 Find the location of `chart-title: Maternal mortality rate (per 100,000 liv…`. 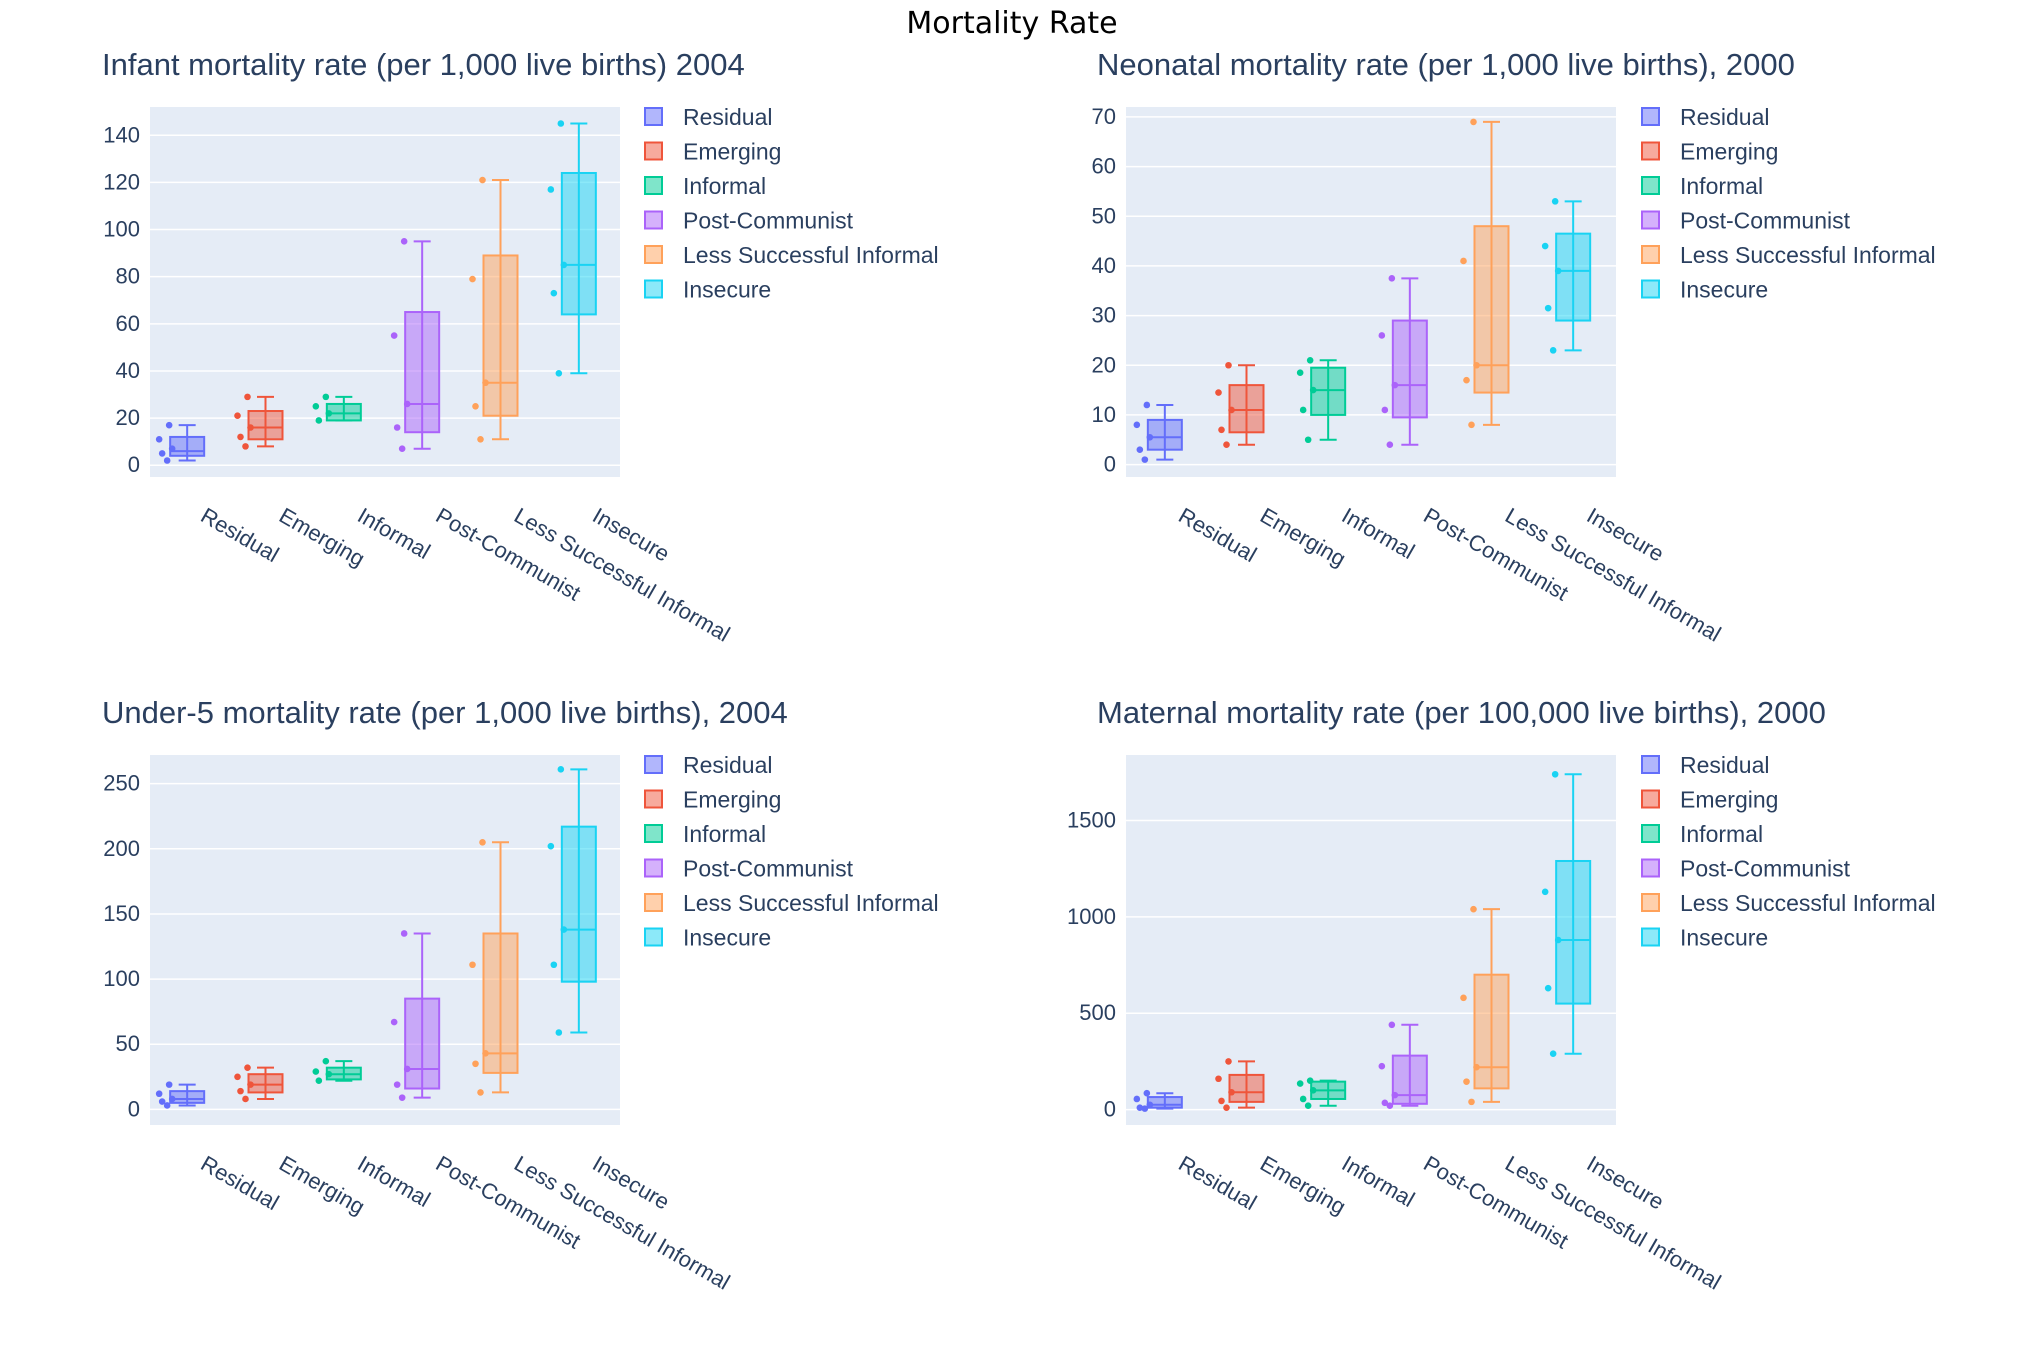

chart-title: Maternal mortality rate (per 100,000 liv… is located at coordinates (1461, 712).